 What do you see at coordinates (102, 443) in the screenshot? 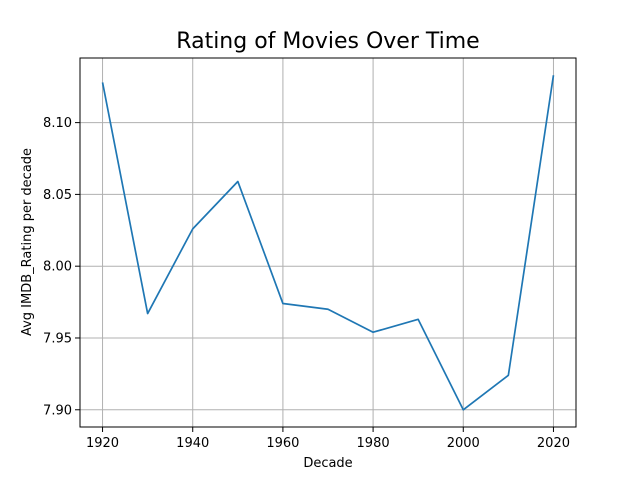
I see `x-tick-label: 1920` at bounding box center [102, 443].